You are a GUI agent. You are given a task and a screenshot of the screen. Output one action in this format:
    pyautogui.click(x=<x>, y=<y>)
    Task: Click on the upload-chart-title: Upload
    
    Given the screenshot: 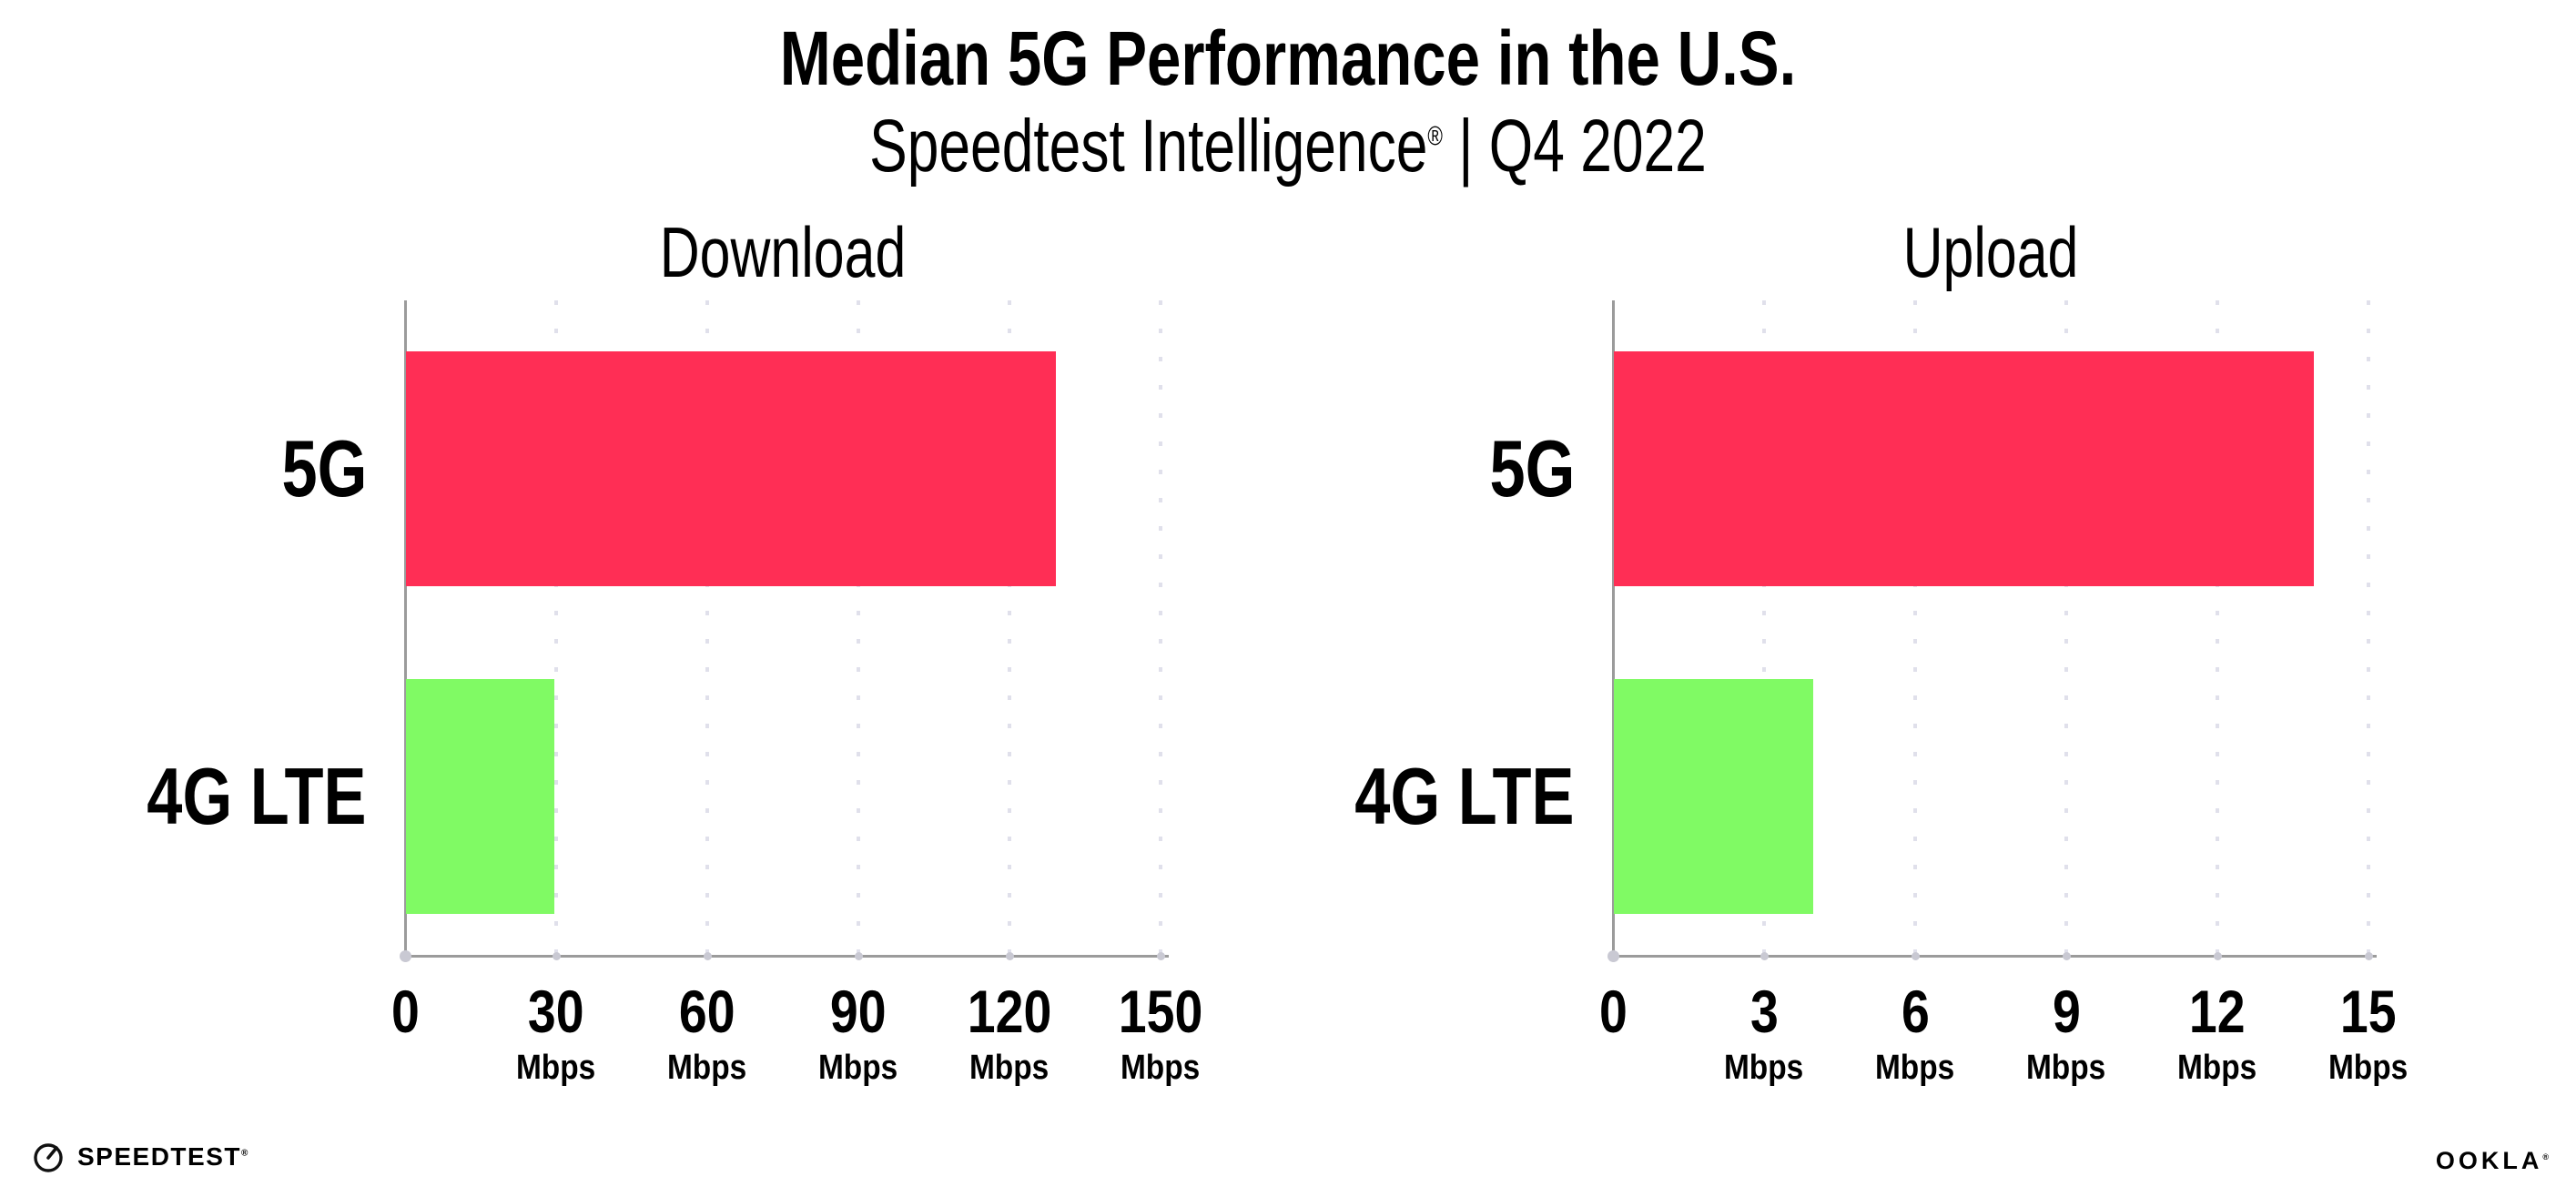 What is the action you would take?
    pyautogui.click(x=1991, y=252)
    